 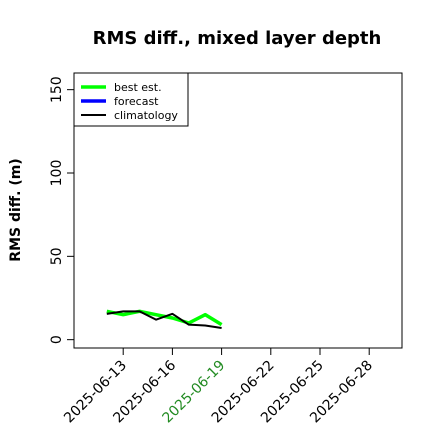 I want to click on legend-label-2: climatology, so click(x=146, y=115).